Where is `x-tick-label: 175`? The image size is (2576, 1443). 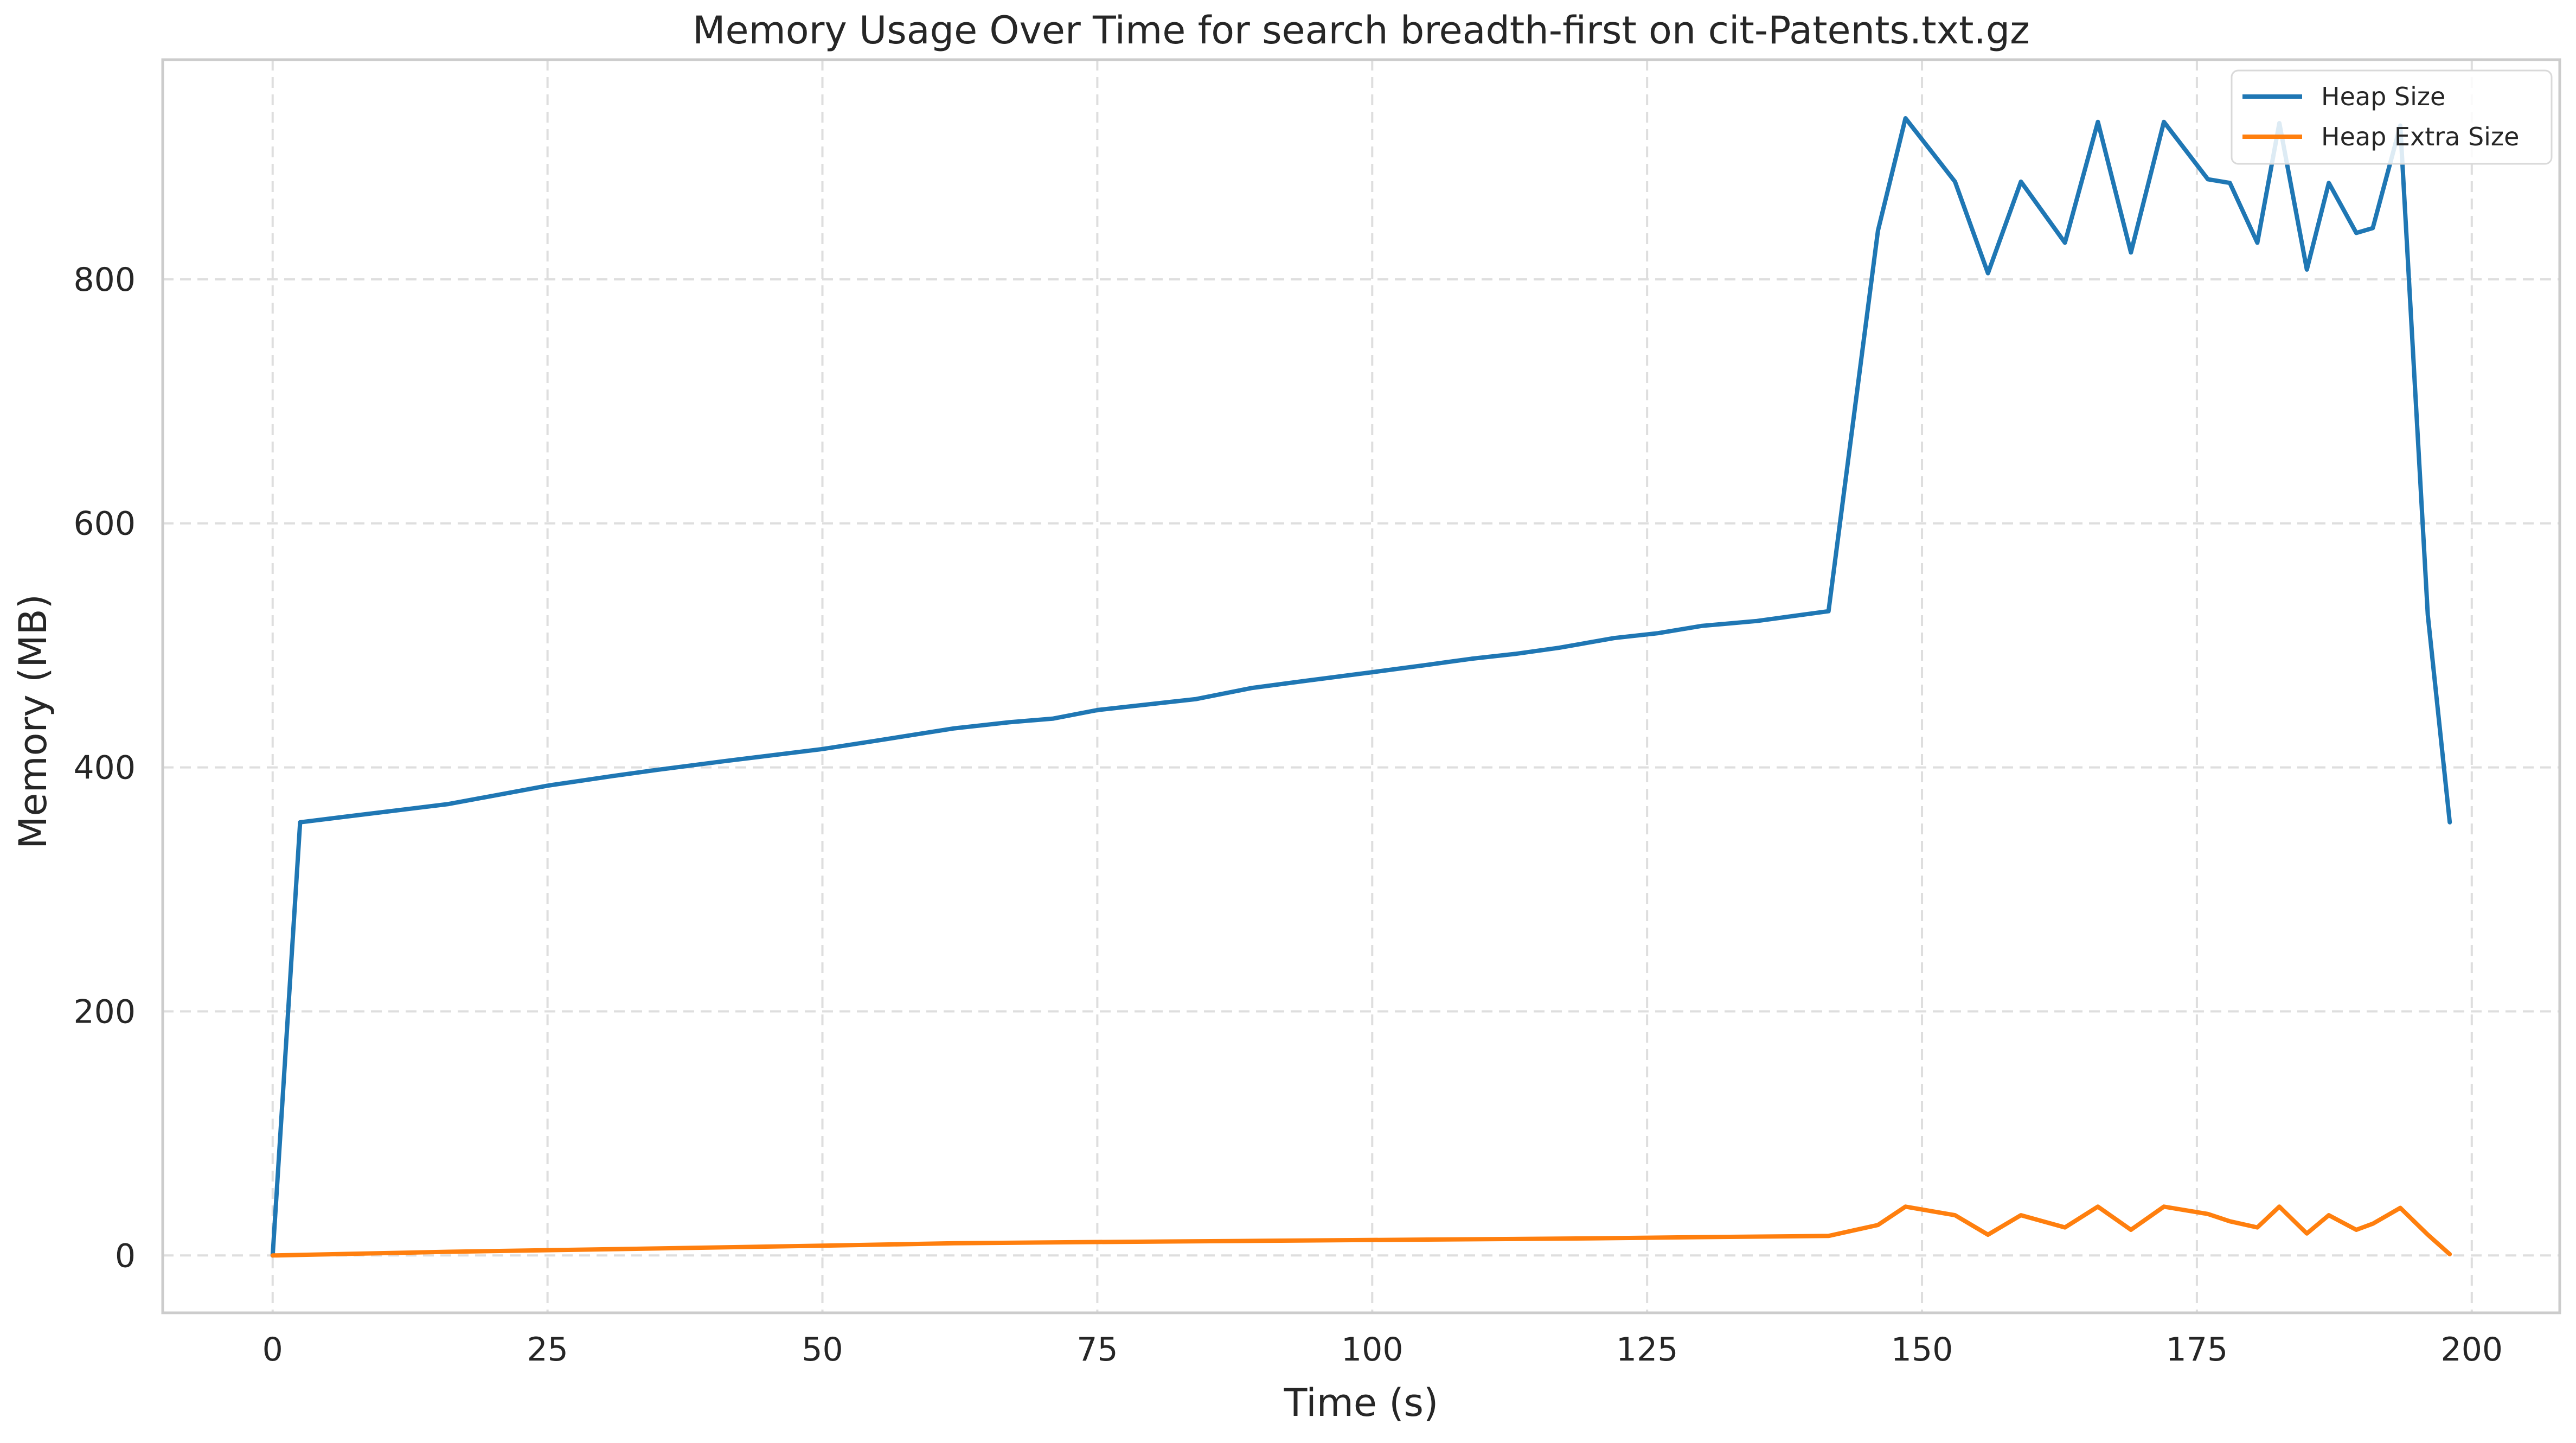 x-tick-label: 175 is located at coordinates (2197, 1350).